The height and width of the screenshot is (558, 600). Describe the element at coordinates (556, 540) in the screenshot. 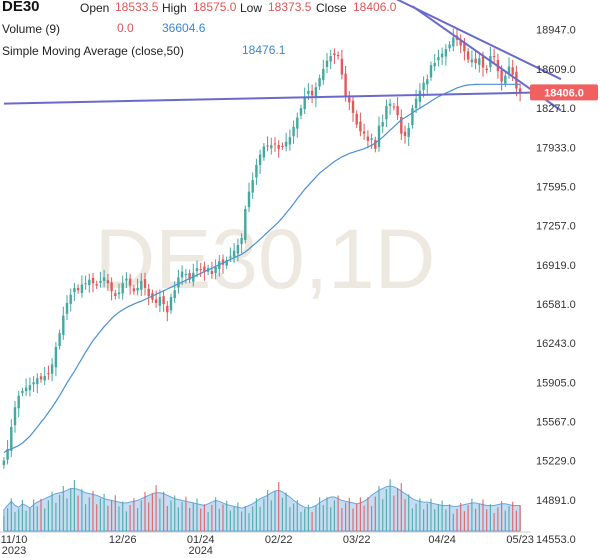

I see `y-tick-label: 14553.0` at that location.